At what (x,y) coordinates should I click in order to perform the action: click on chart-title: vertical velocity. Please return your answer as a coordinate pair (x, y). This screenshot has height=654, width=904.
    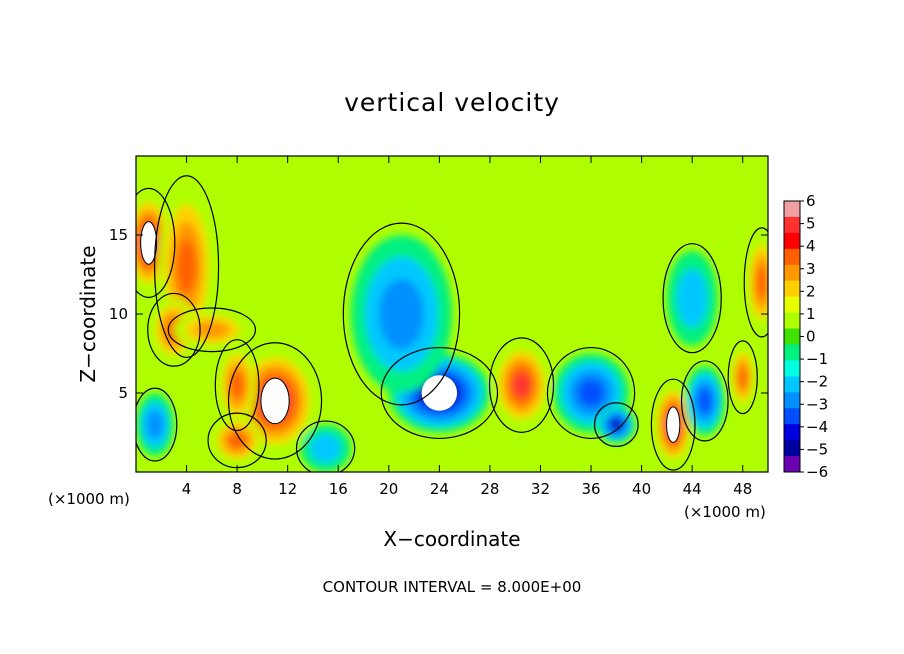
    Looking at the image, I should click on (452, 102).